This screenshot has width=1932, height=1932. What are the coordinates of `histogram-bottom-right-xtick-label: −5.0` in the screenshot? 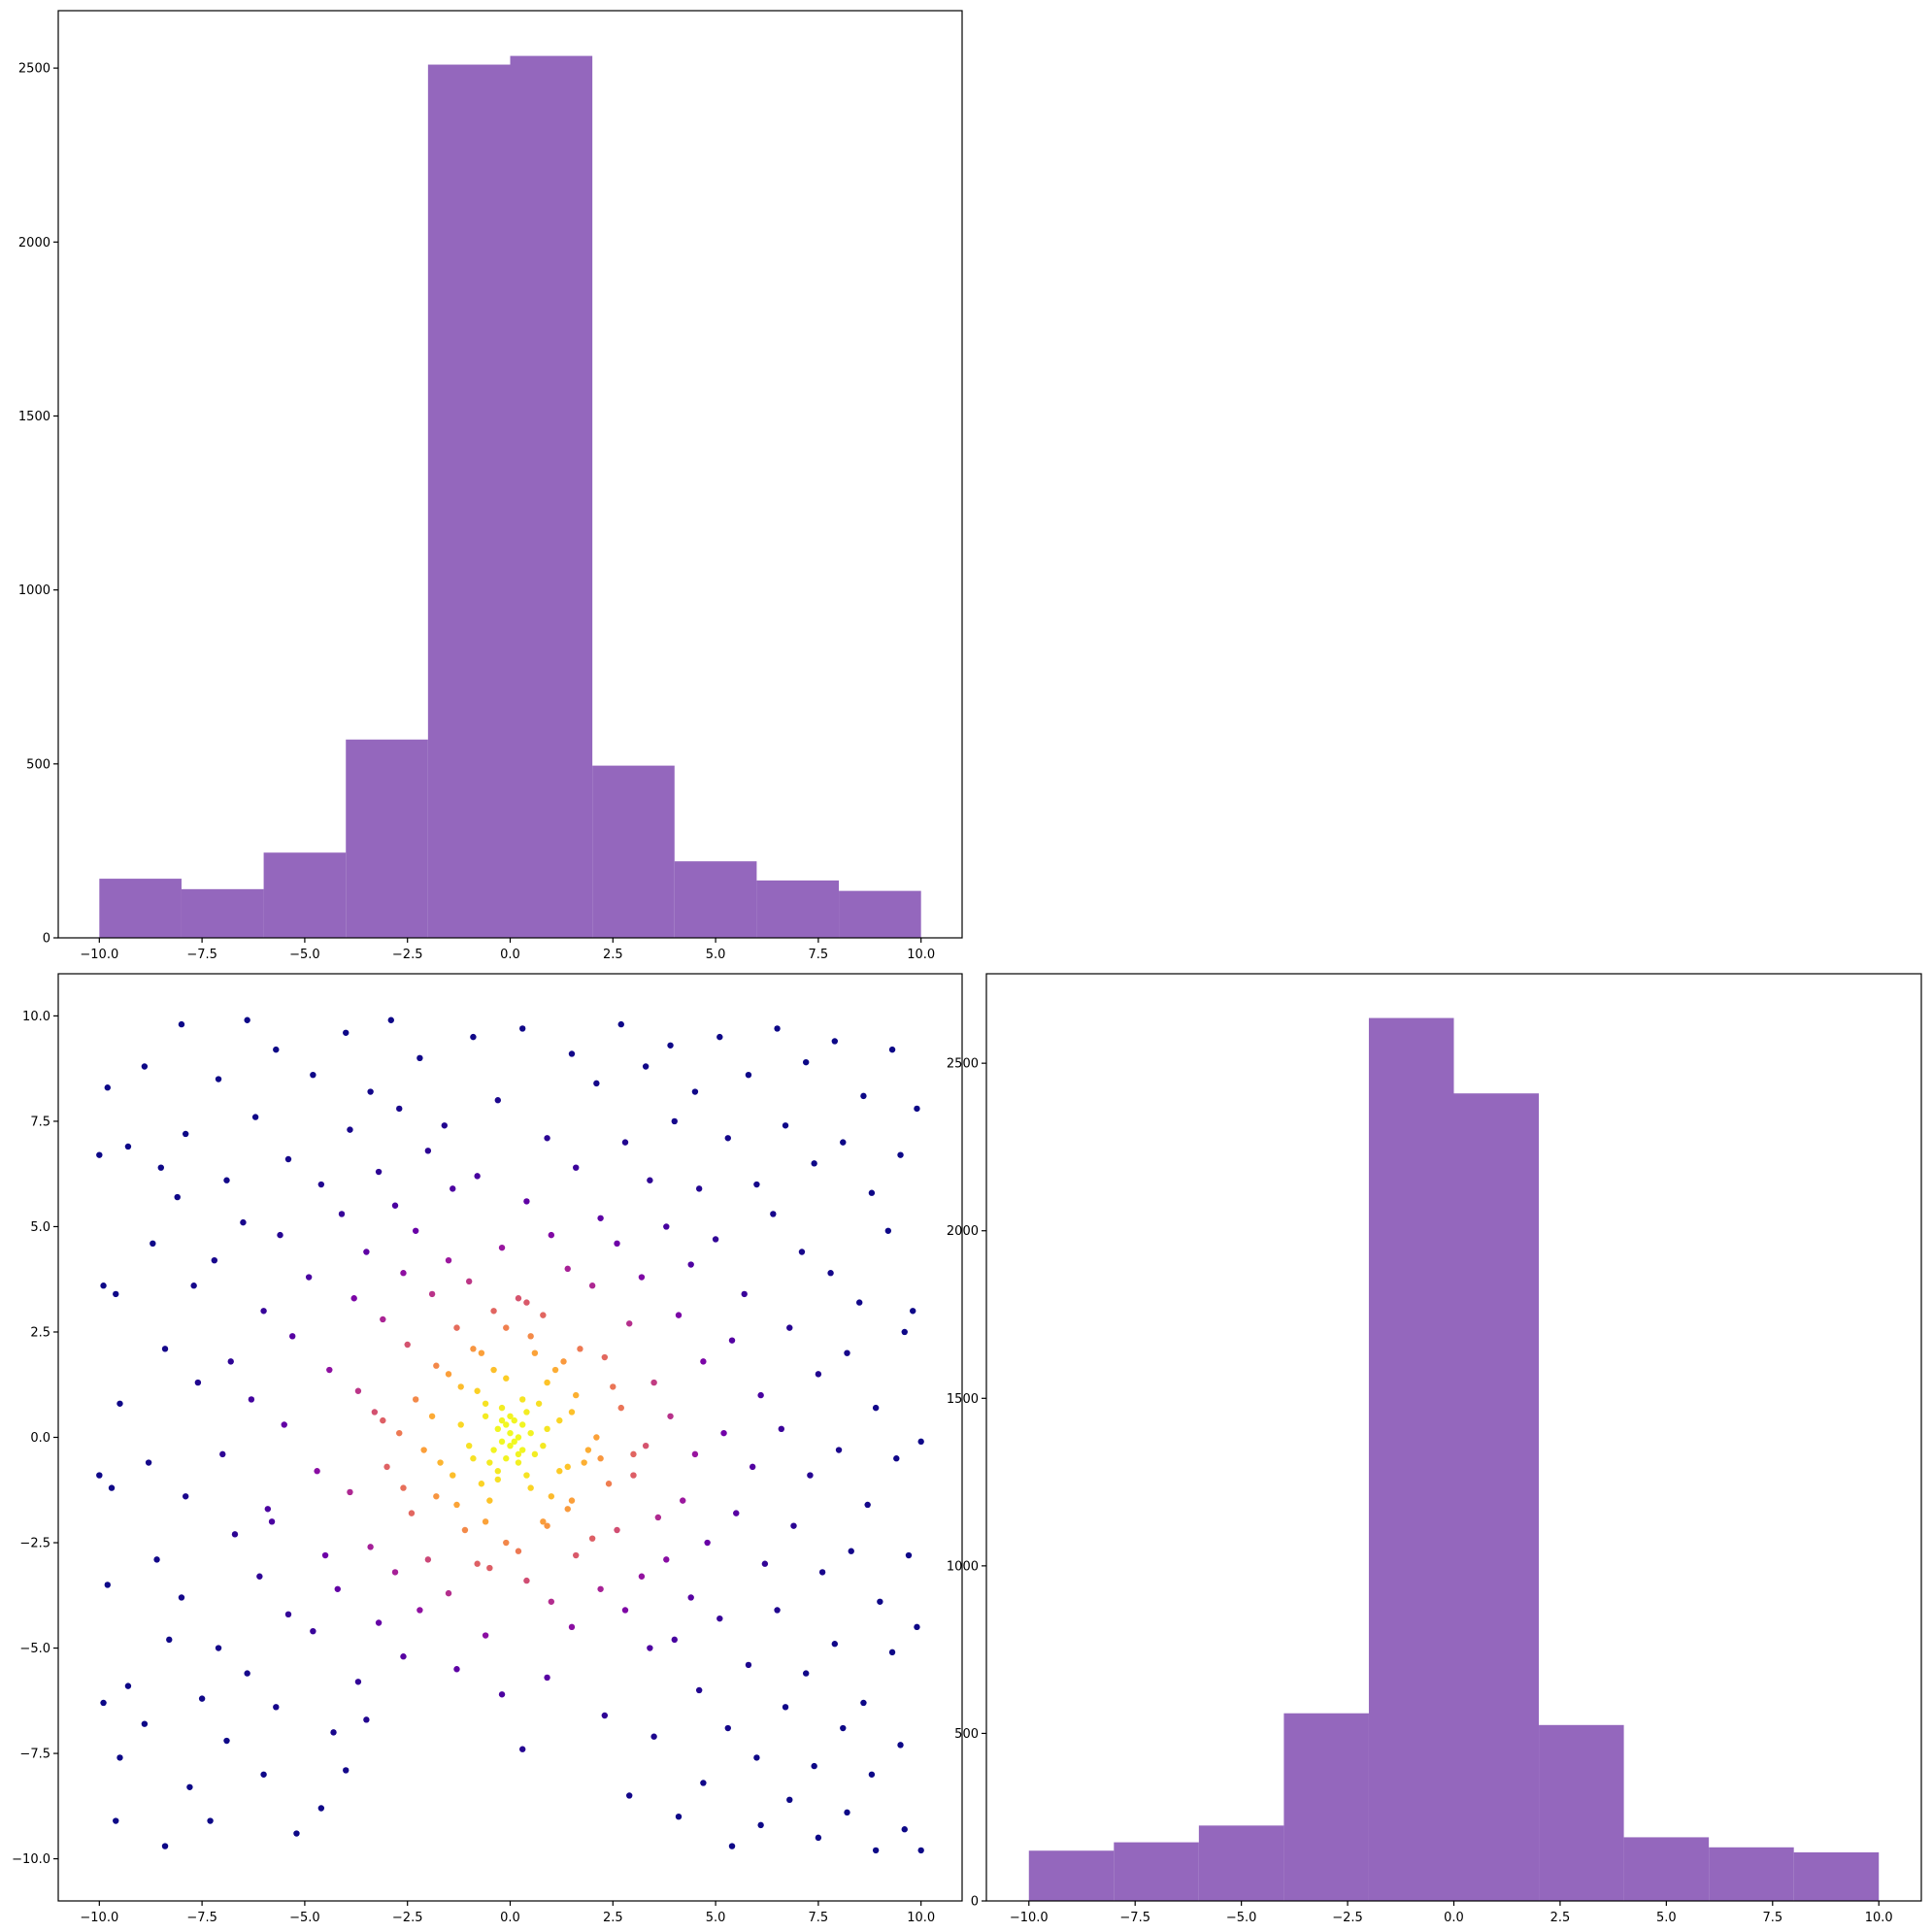 It's located at (1241, 1918).